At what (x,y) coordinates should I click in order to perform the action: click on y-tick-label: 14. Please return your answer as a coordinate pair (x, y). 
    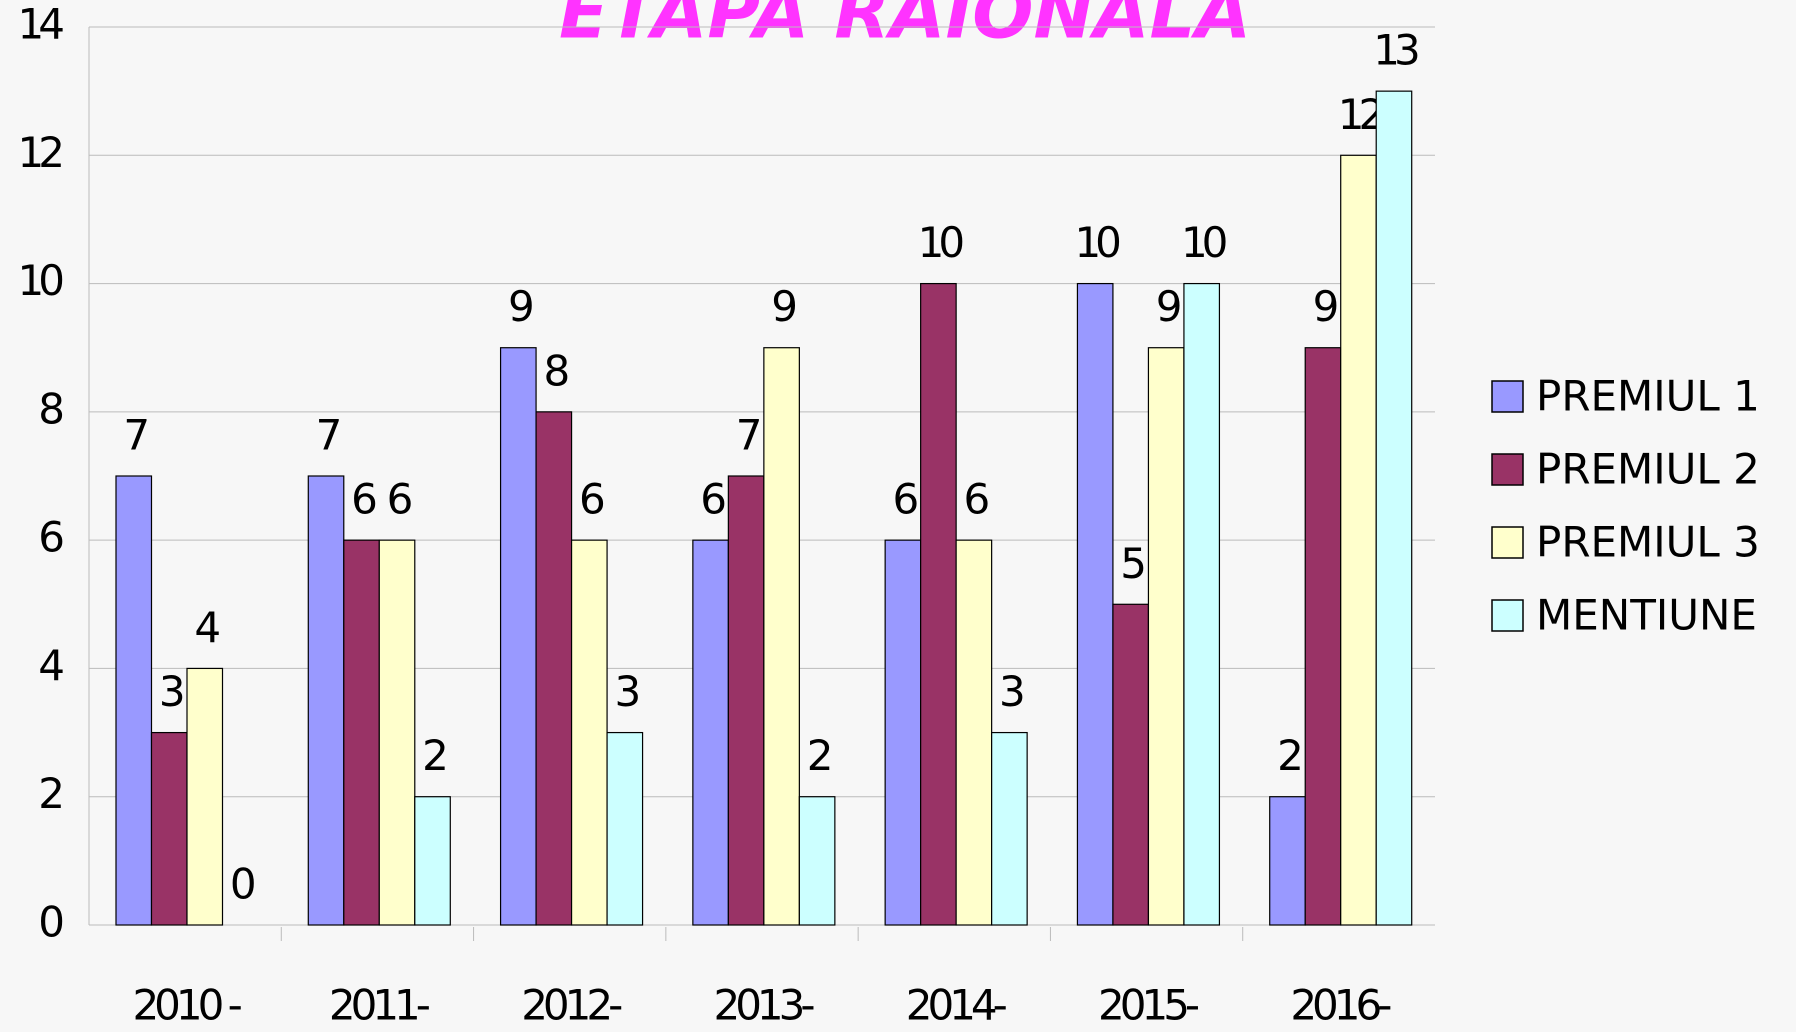
    Looking at the image, I should click on (41, 24).